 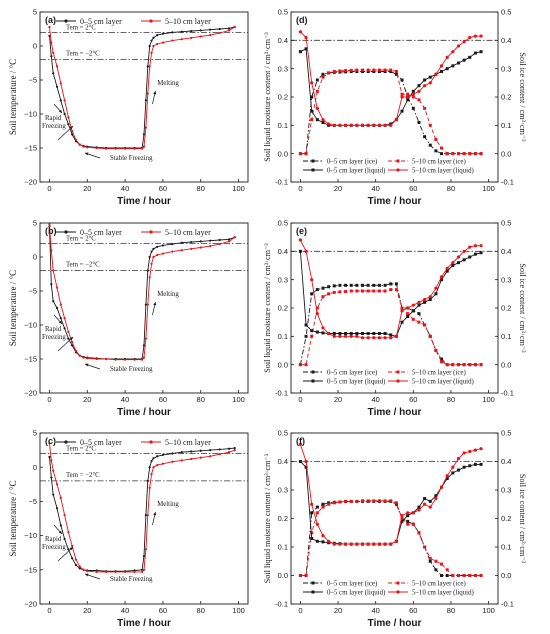 What do you see at coordinates (283, 308) in the screenshot?
I see `y-tick-label: 0.2` at bounding box center [283, 308].